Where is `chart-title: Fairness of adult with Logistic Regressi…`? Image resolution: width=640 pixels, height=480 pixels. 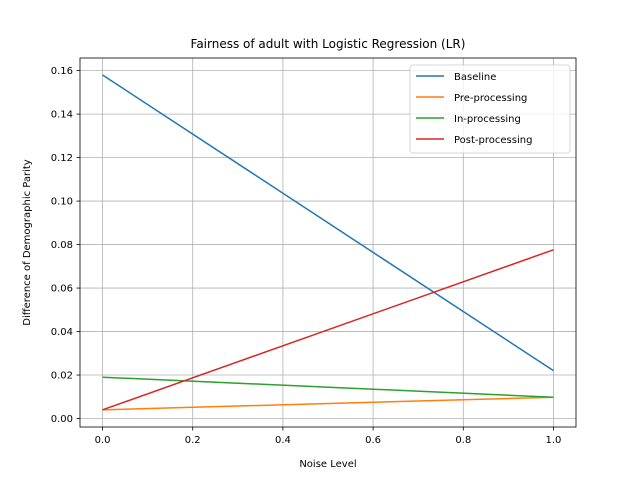 chart-title: Fairness of adult with Logistic Regressi… is located at coordinates (328, 44).